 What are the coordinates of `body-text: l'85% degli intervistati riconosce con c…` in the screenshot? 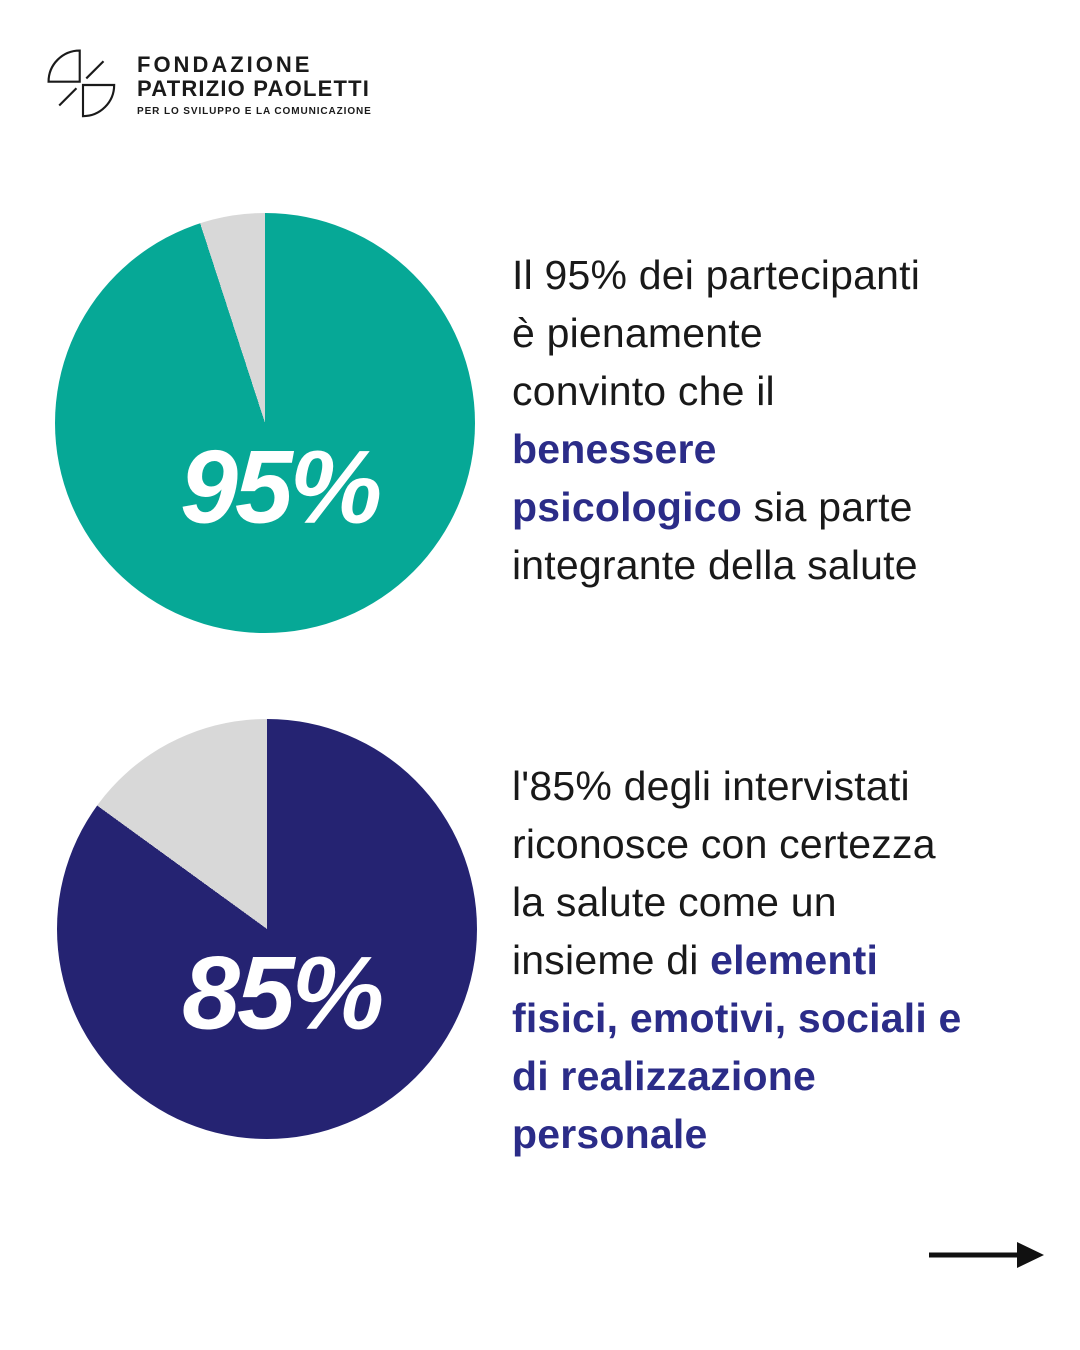 It's located at (724, 873).